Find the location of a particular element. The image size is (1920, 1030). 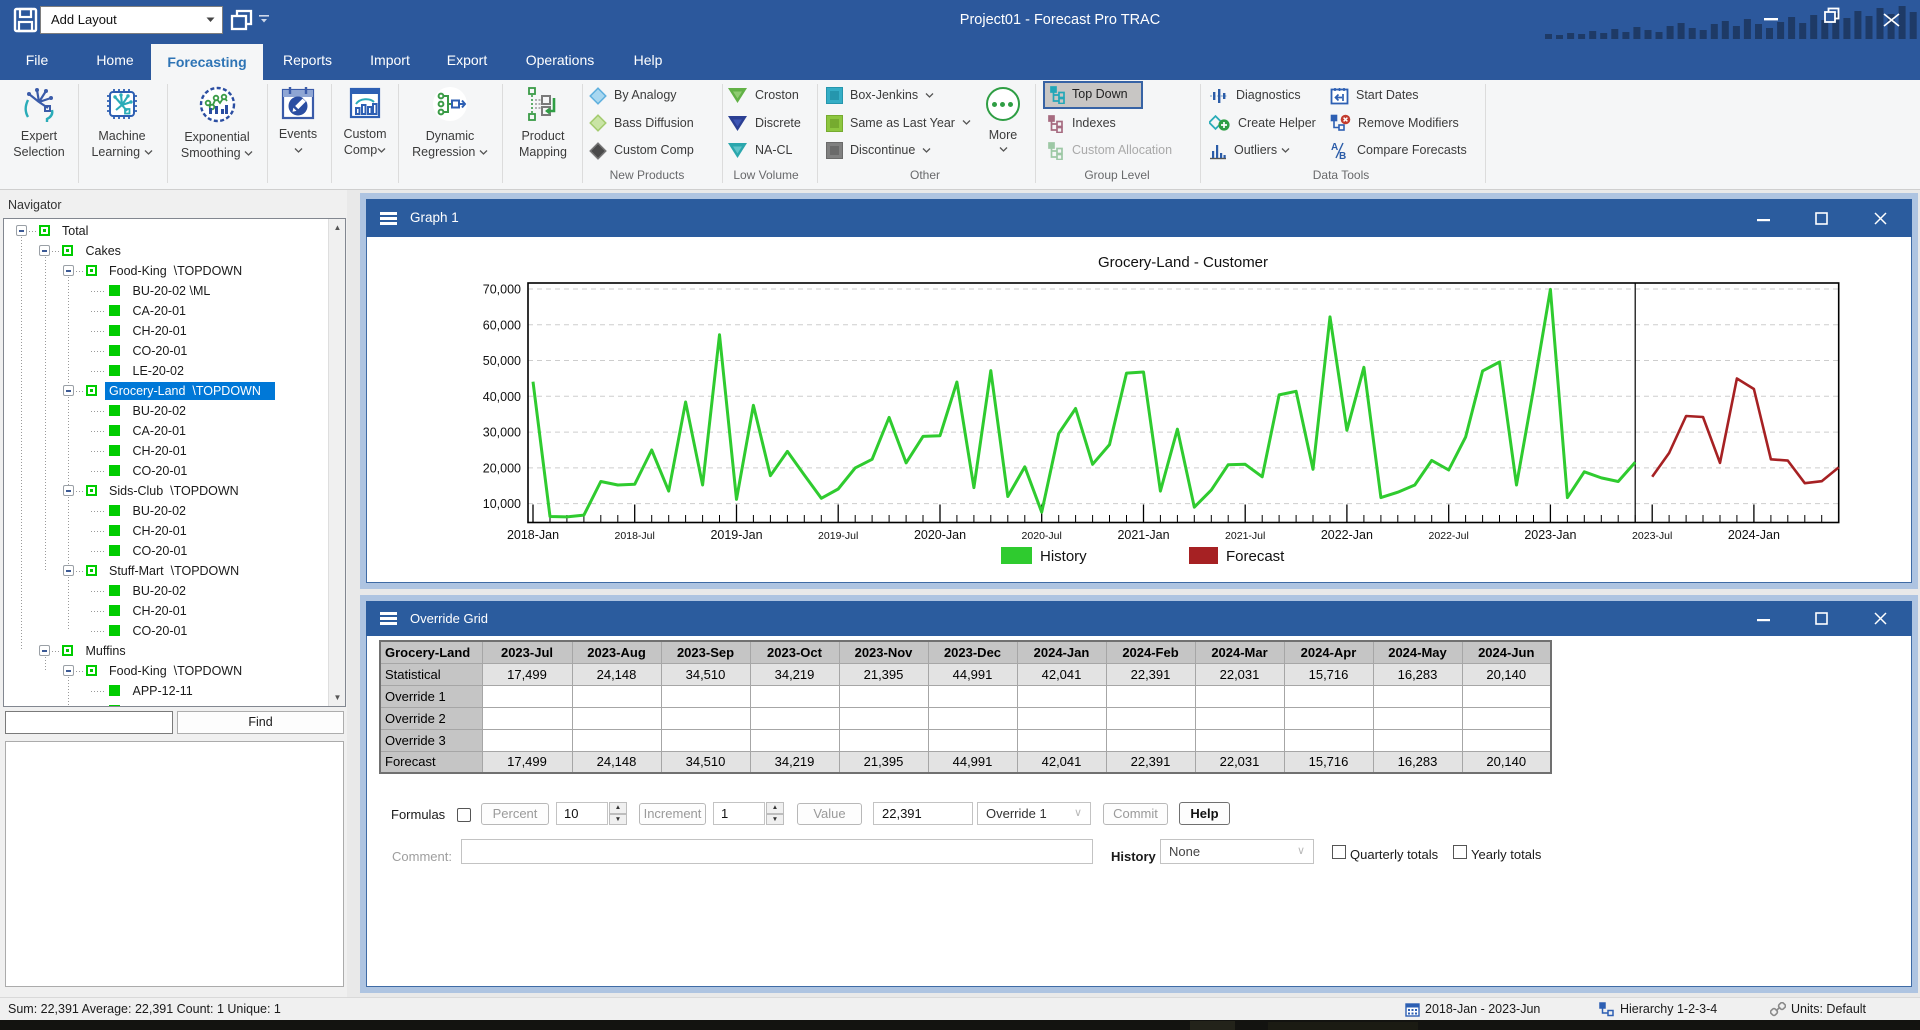

svg-text: 2019-Jan is located at coordinates (736, 535).